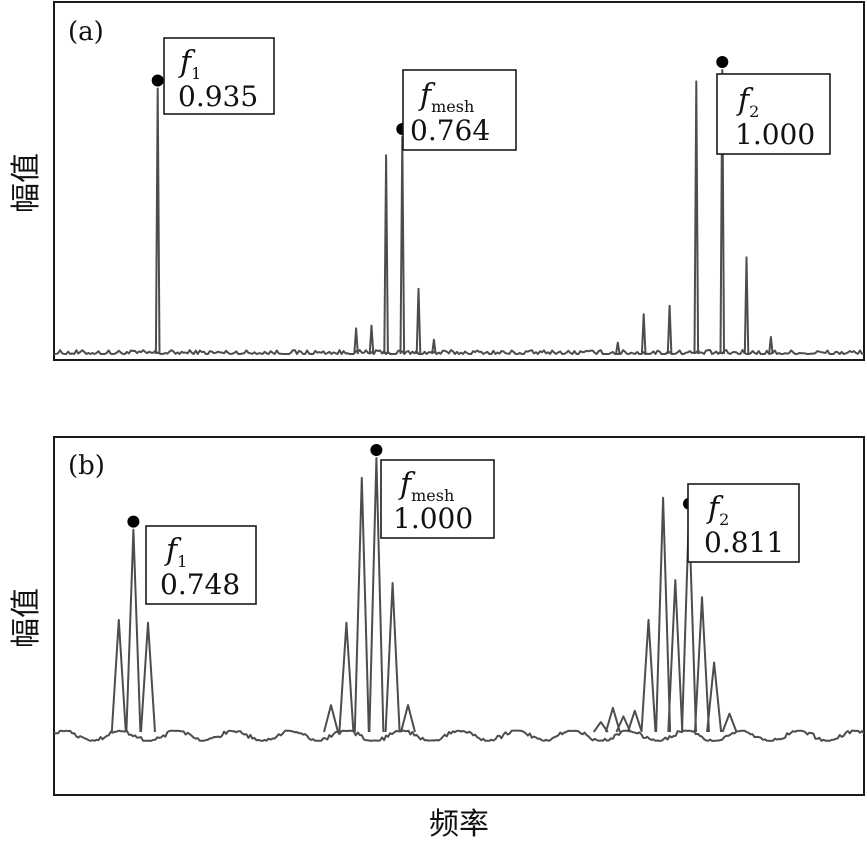 This screenshot has height=846, width=867. Describe the element at coordinates (744, 542) in the screenshot. I see `ann-b-2-value: 0.811` at that location.